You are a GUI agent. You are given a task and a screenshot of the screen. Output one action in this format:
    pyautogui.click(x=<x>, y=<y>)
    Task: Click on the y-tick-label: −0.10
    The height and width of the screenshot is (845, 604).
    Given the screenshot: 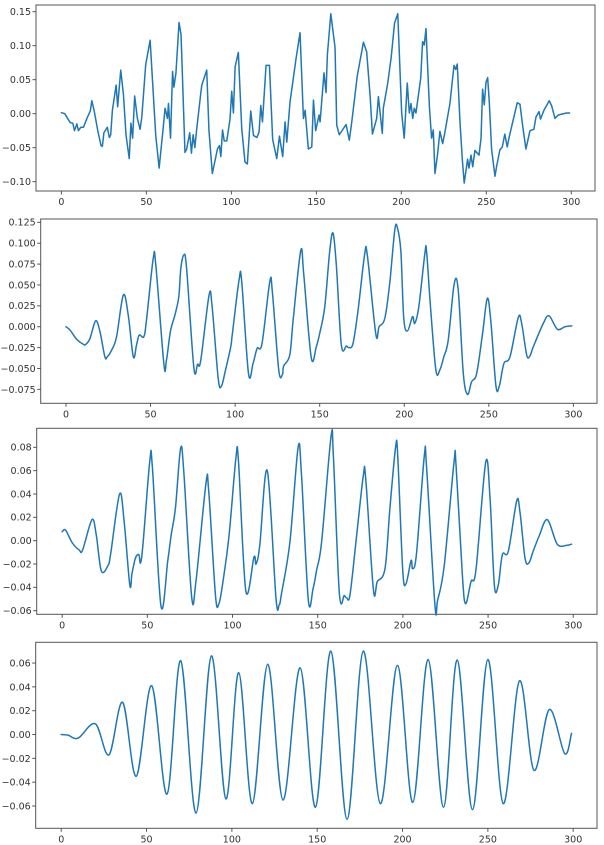 What is the action you would take?
    pyautogui.click(x=16, y=182)
    